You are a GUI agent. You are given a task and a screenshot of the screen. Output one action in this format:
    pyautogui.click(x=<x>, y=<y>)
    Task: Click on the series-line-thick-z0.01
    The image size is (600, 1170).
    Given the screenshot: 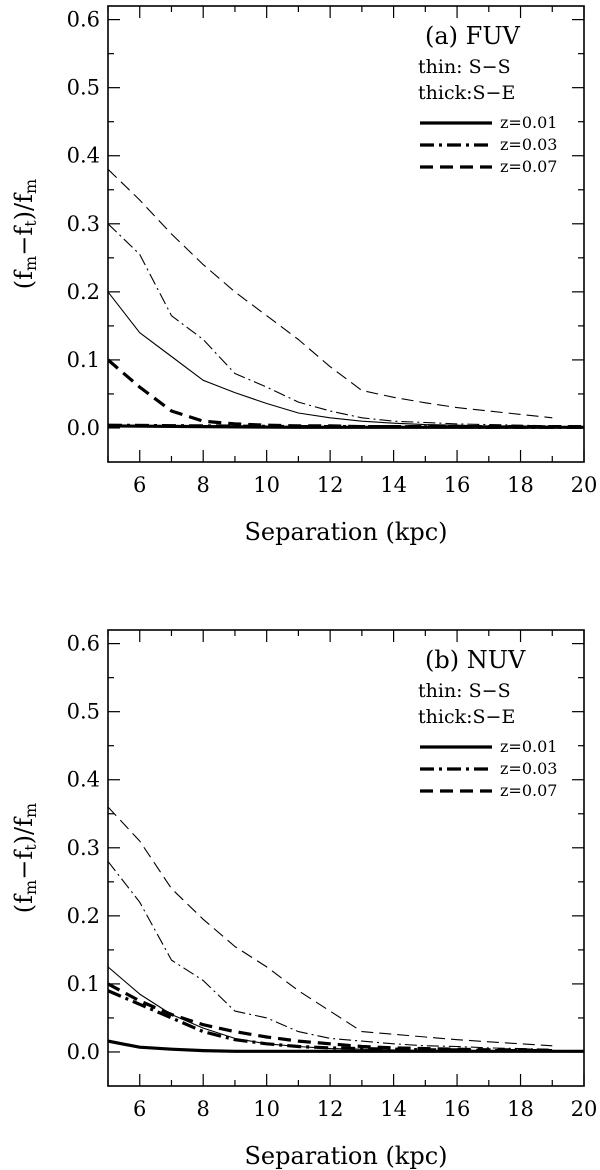 What is the action you would take?
    pyautogui.click(x=346, y=426)
    